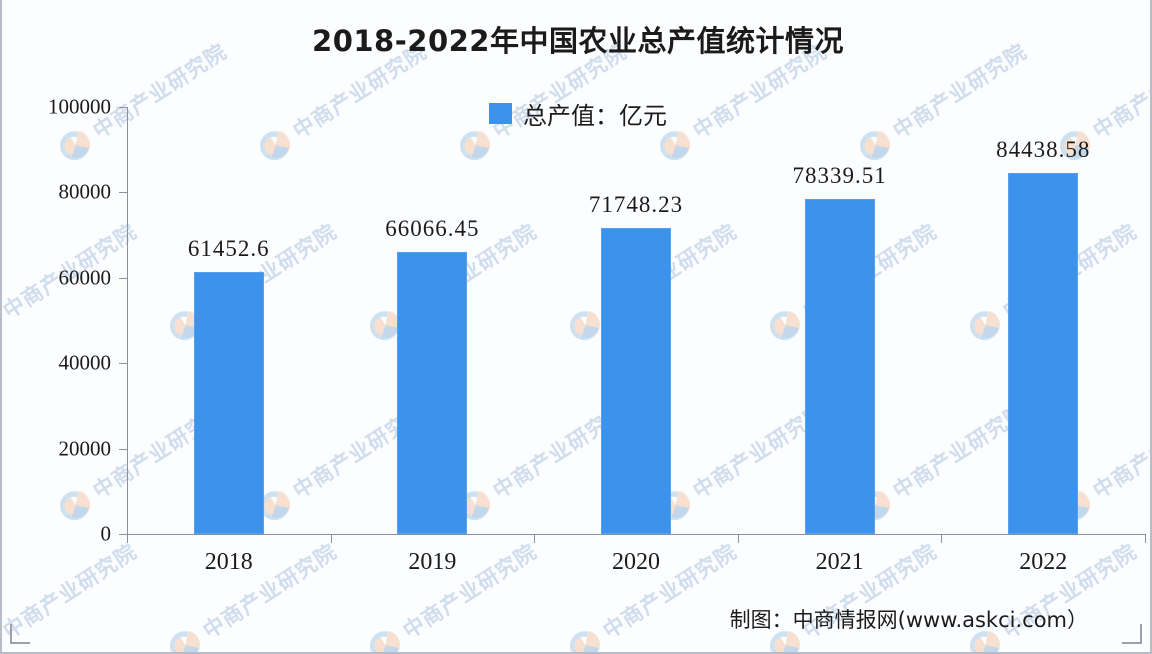  What do you see at coordinates (432, 228) in the screenshot?
I see `bar-value-label-2019: 66066.45` at bounding box center [432, 228].